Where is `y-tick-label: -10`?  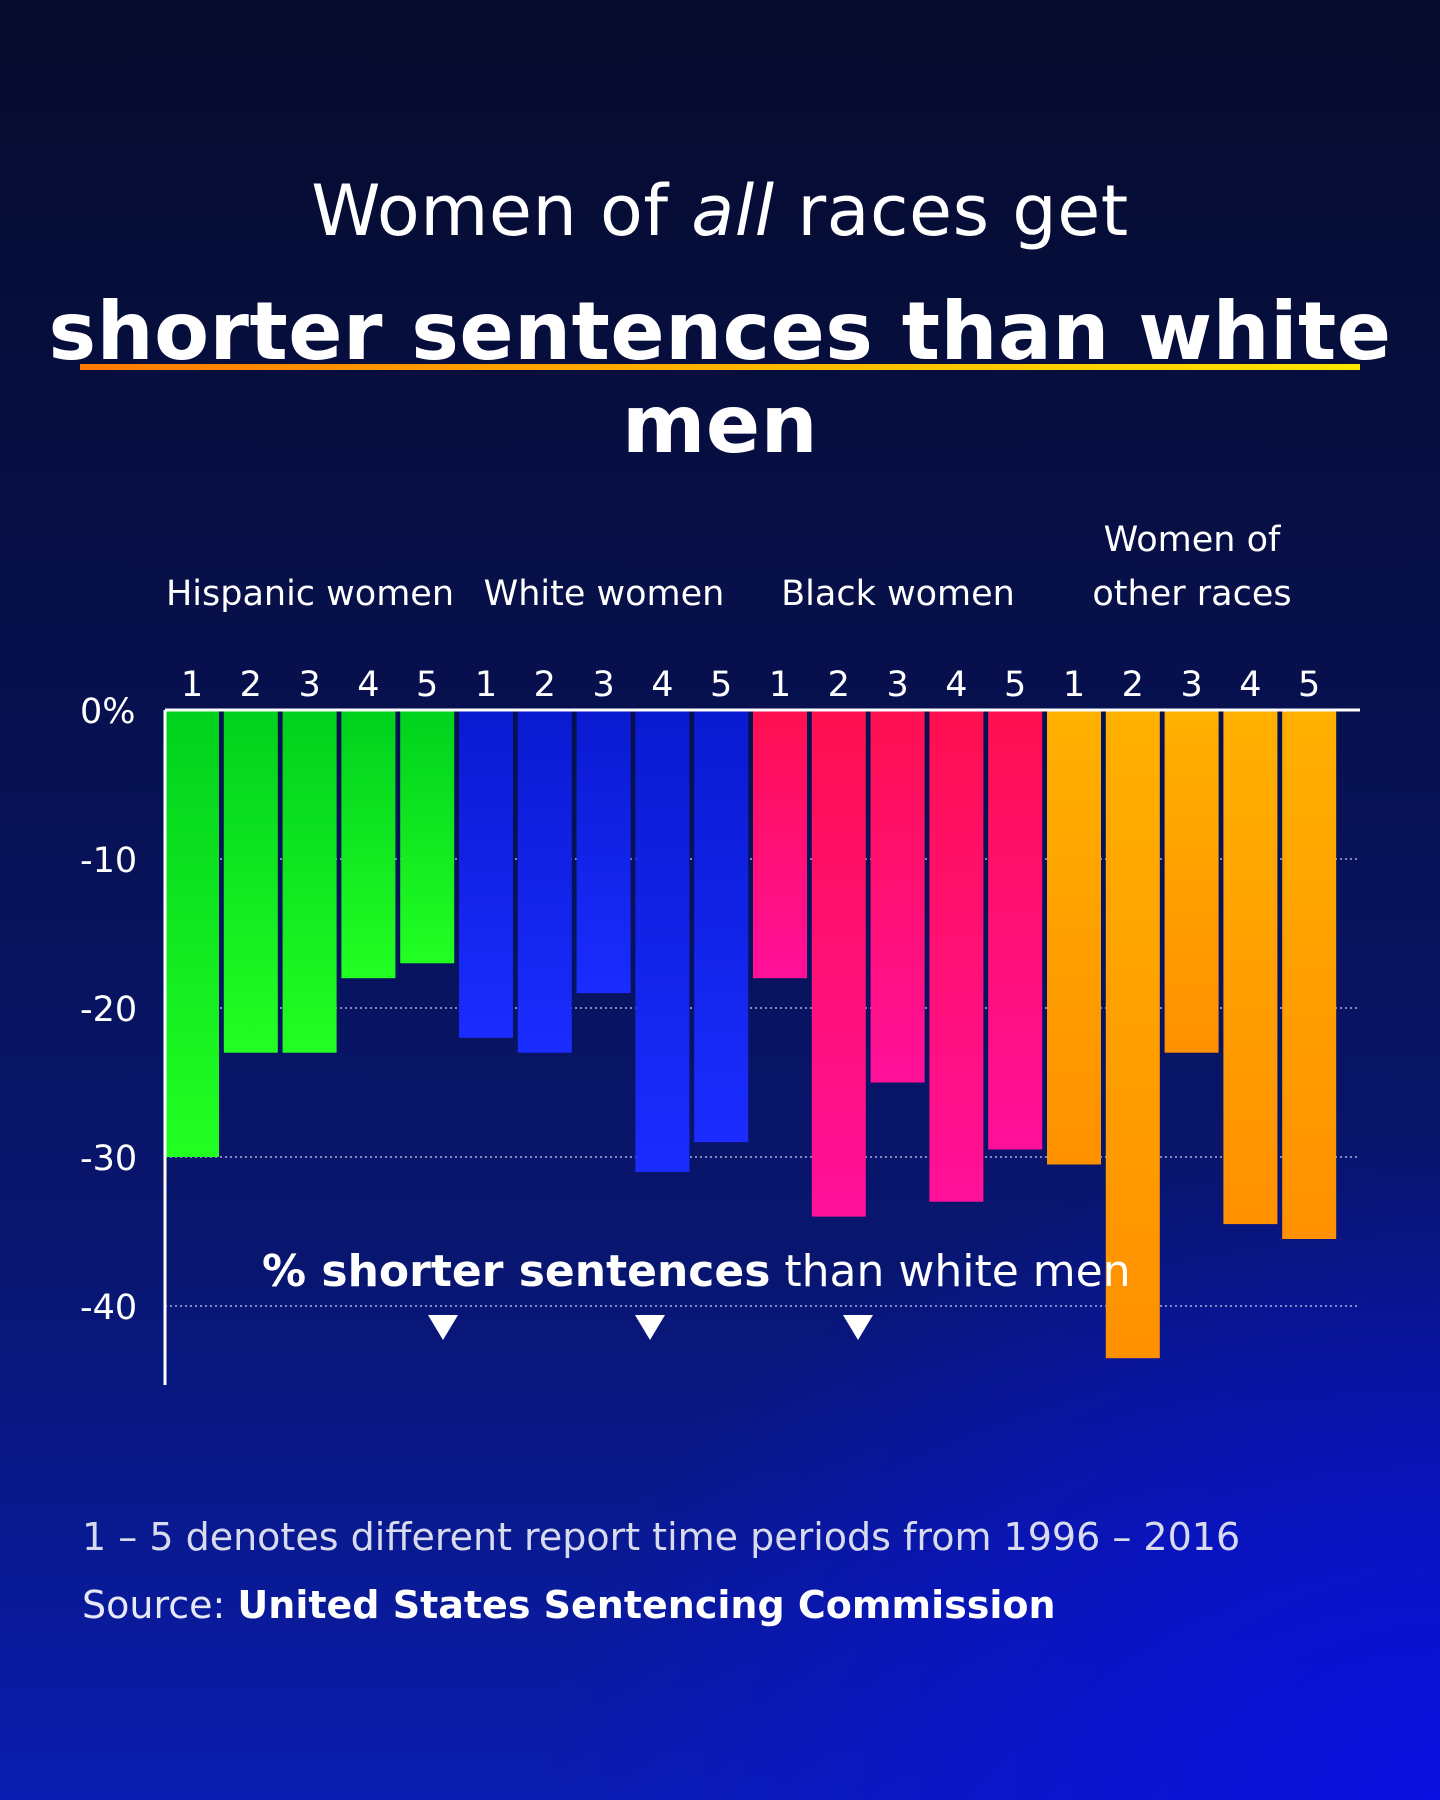 y-tick-label: -10 is located at coordinates (108, 861).